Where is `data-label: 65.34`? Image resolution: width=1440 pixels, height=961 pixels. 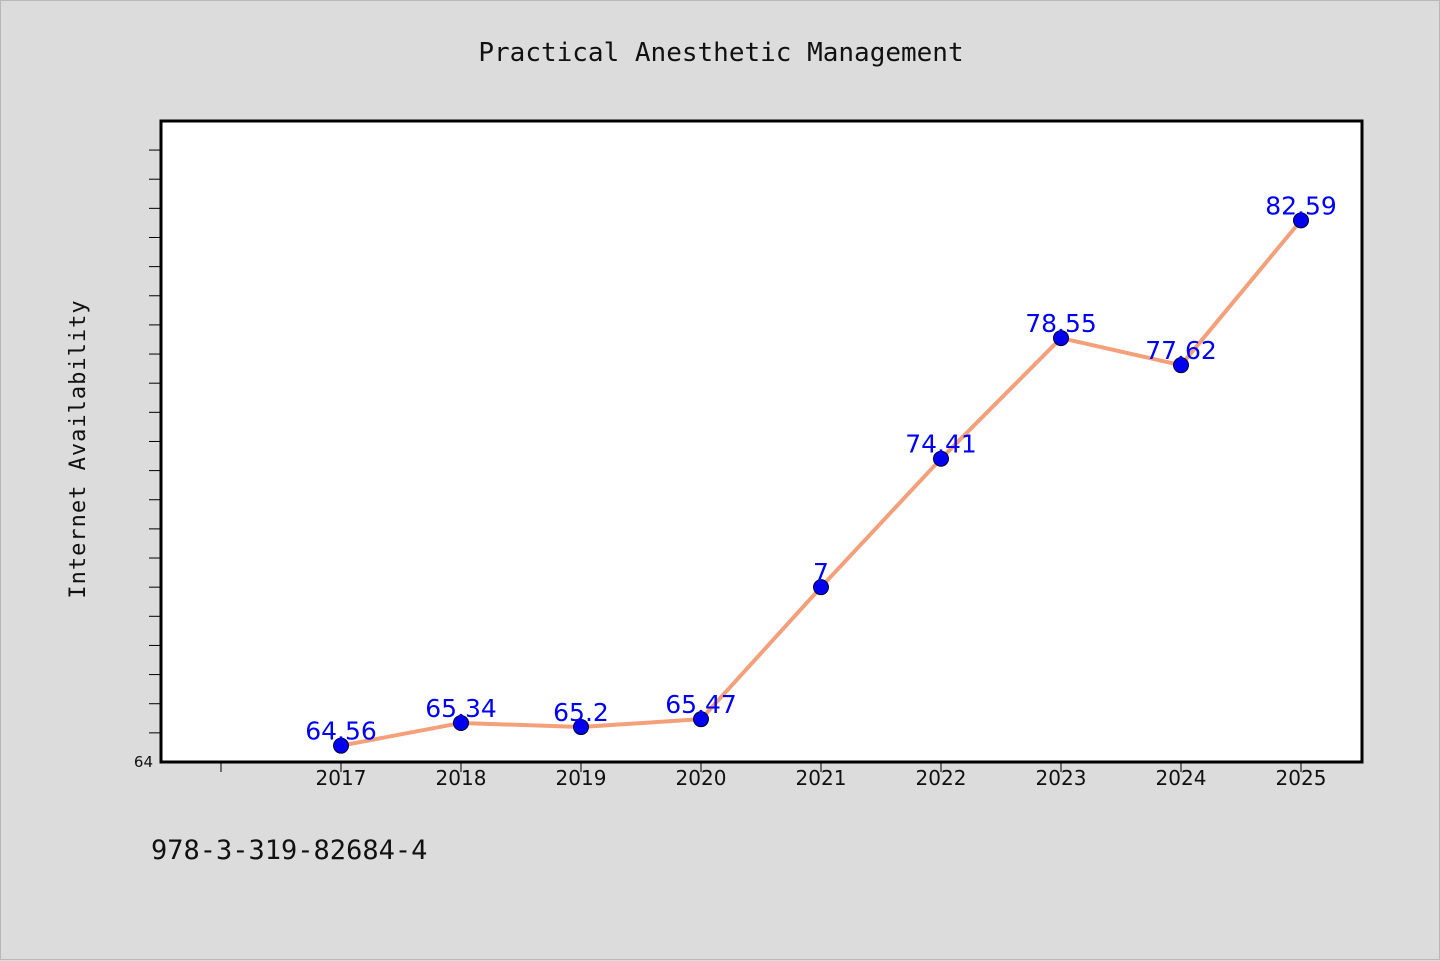
data-label: 65.34 is located at coordinates (461, 708).